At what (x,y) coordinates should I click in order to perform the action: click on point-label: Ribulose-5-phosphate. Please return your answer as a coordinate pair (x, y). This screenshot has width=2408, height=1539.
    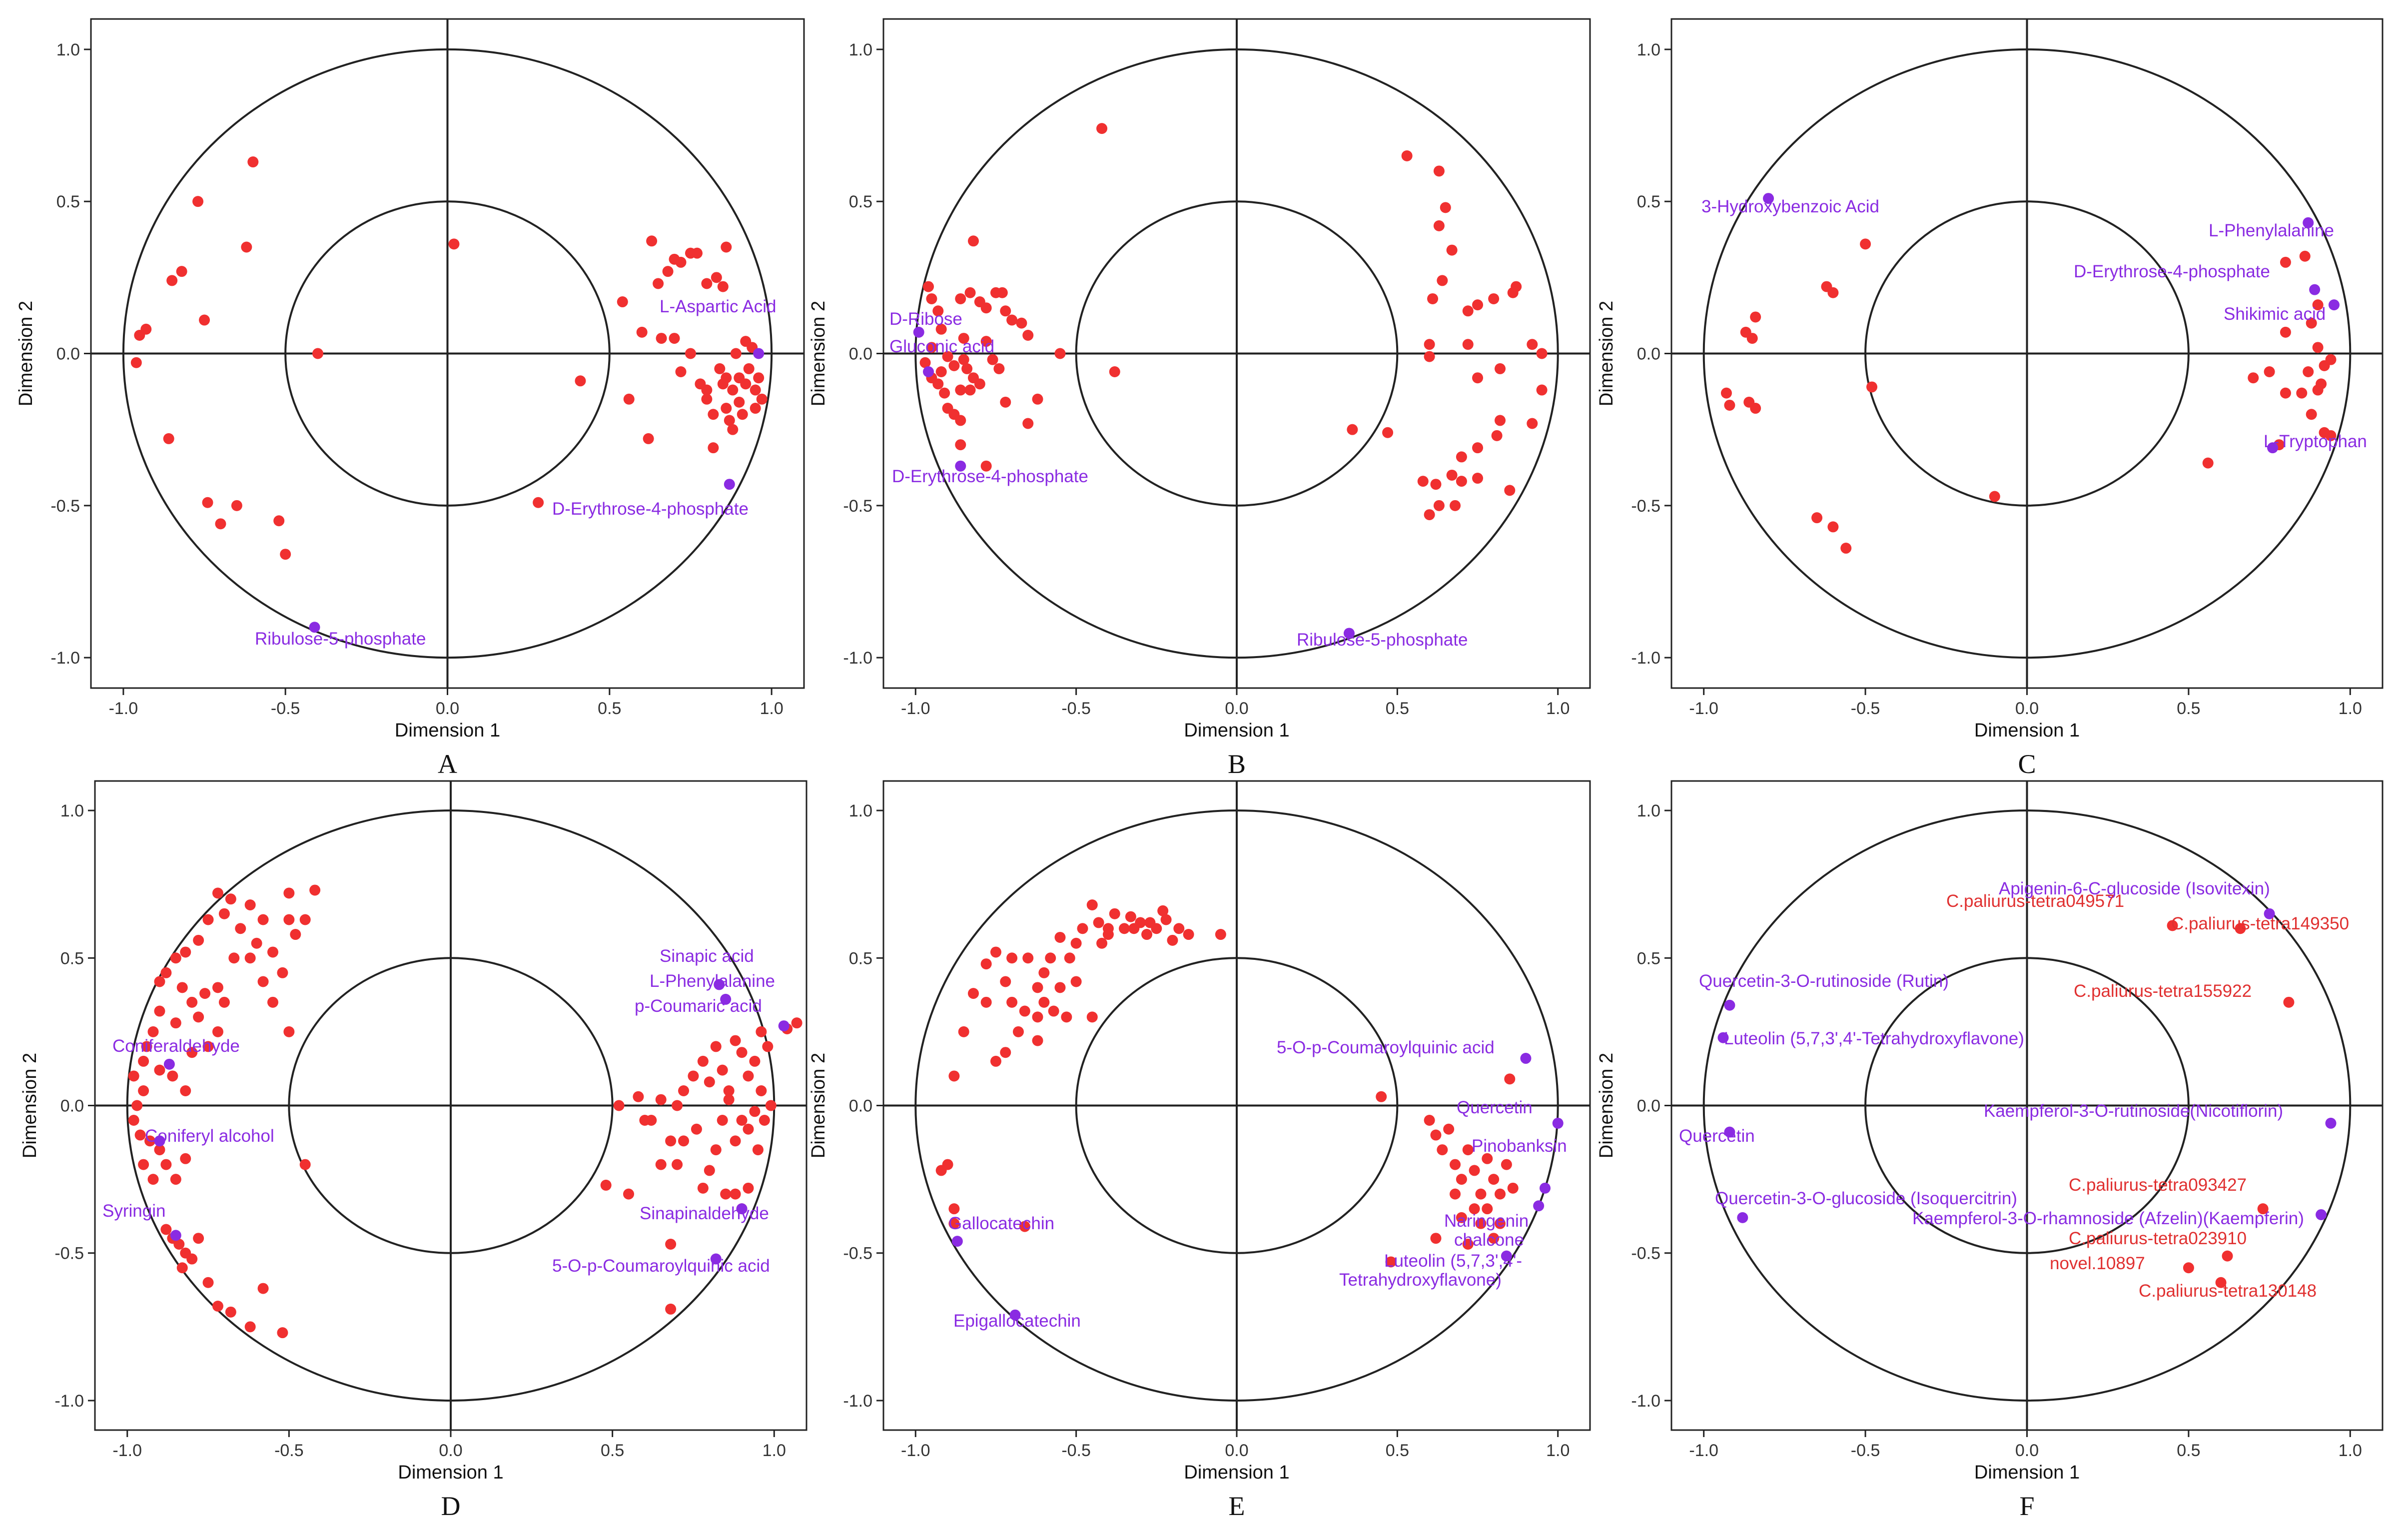
    Looking at the image, I should click on (340, 639).